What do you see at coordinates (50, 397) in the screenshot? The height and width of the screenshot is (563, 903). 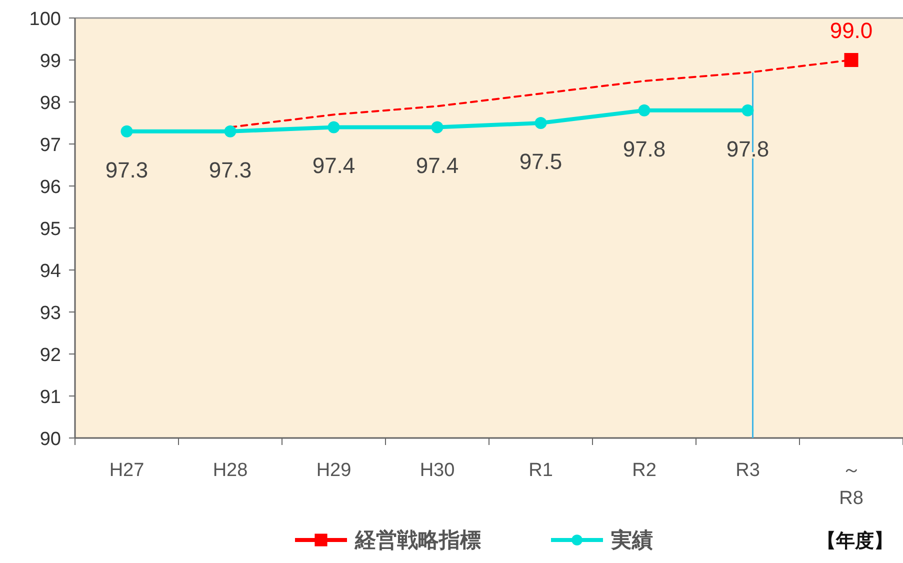 I see `y-tick-label: 91` at bounding box center [50, 397].